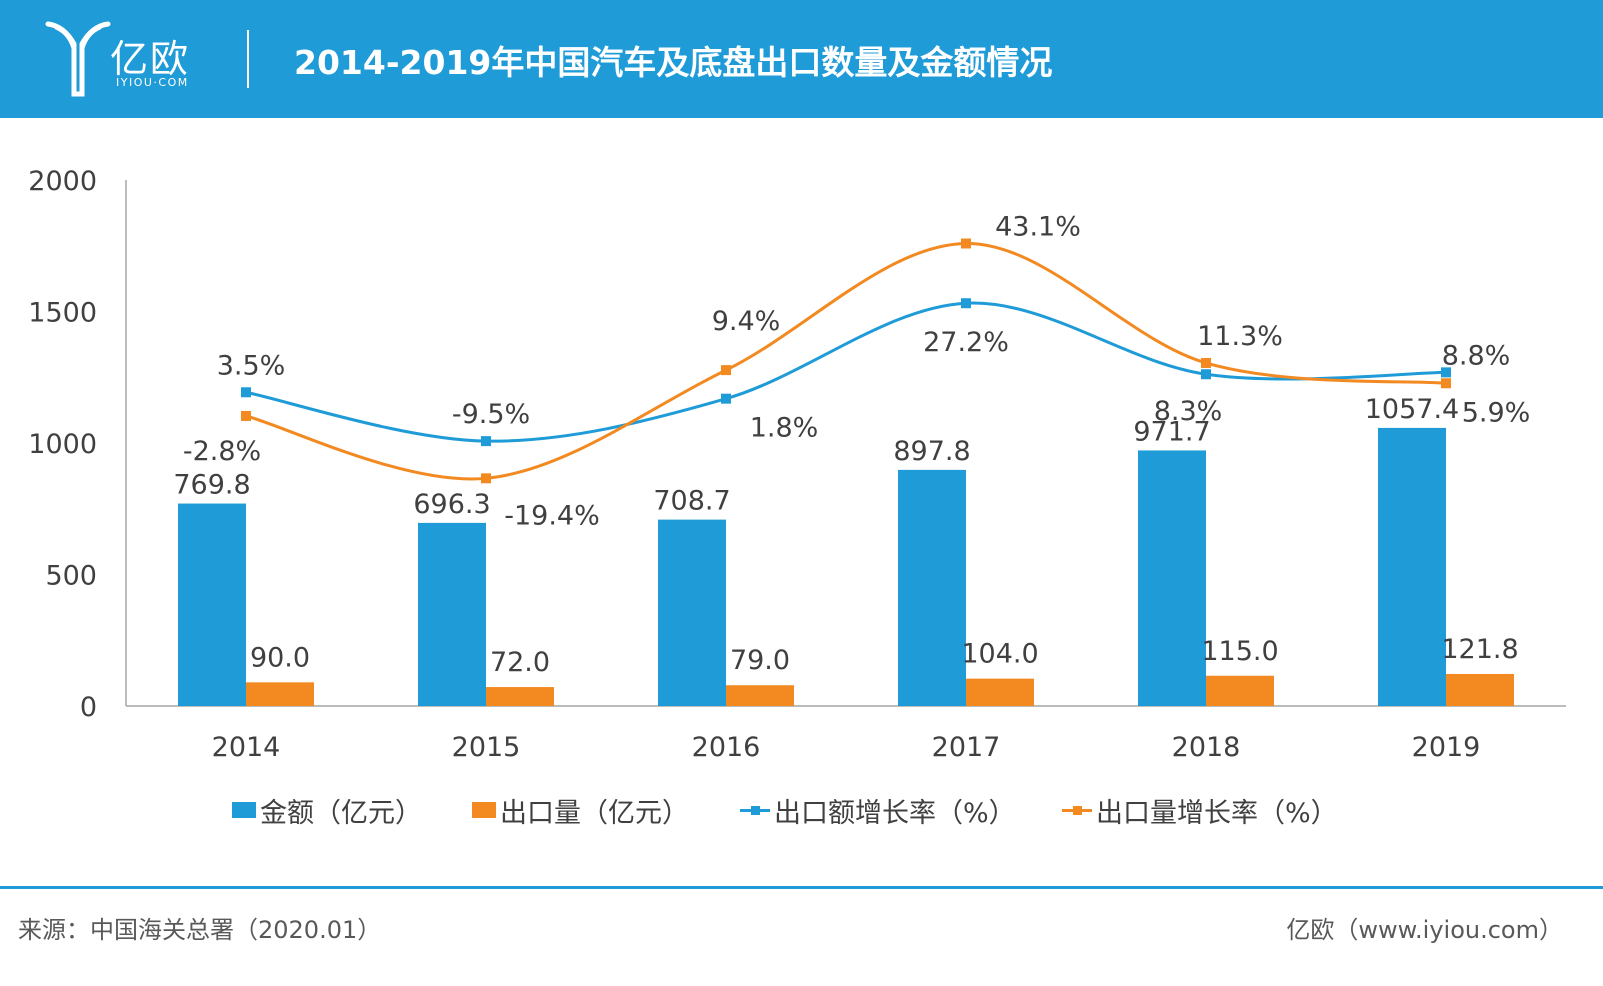 This screenshot has width=1603, height=986. What do you see at coordinates (62, 444) in the screenshot?
I see `y-tick-label: 1000` at bounding box center [62, 444].